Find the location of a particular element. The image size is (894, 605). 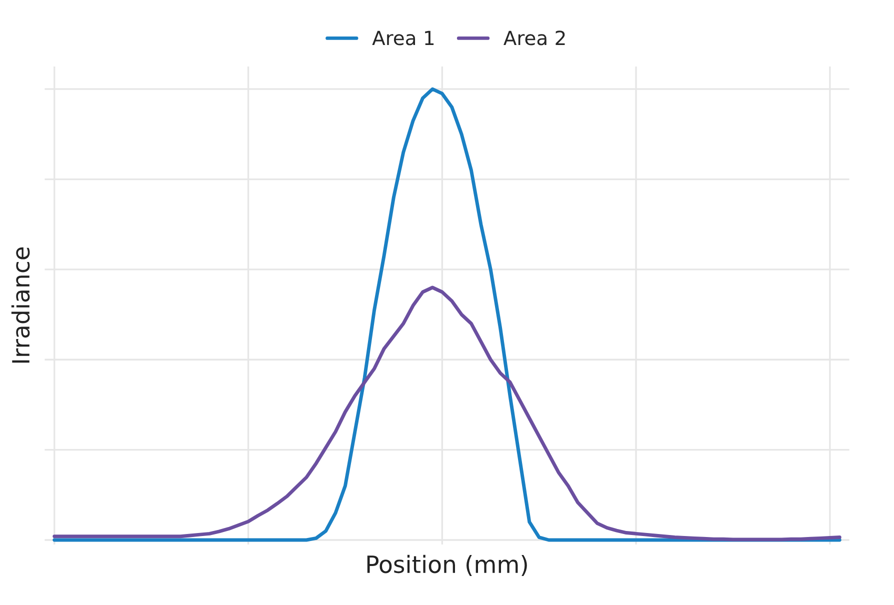

legend-label: Area 2 is located at coordinates (534, 38).